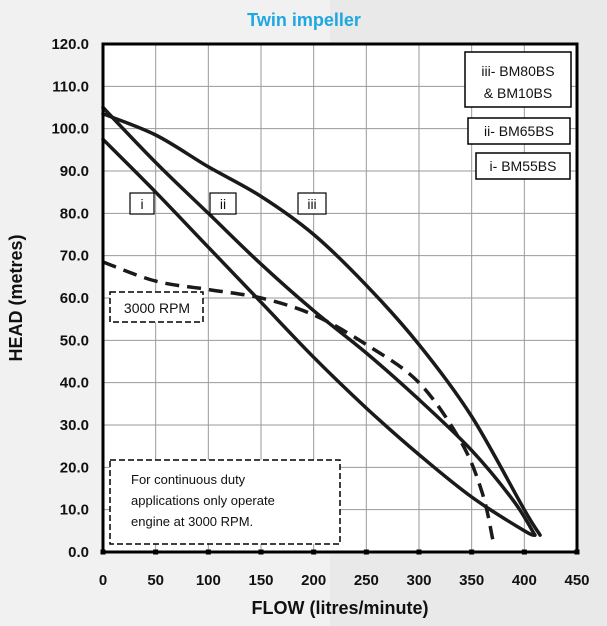  What do you see at coordinates (74, 256) in the screenshot?
I see `y-tick-label: 70.0` at bounding box center [74, 256].